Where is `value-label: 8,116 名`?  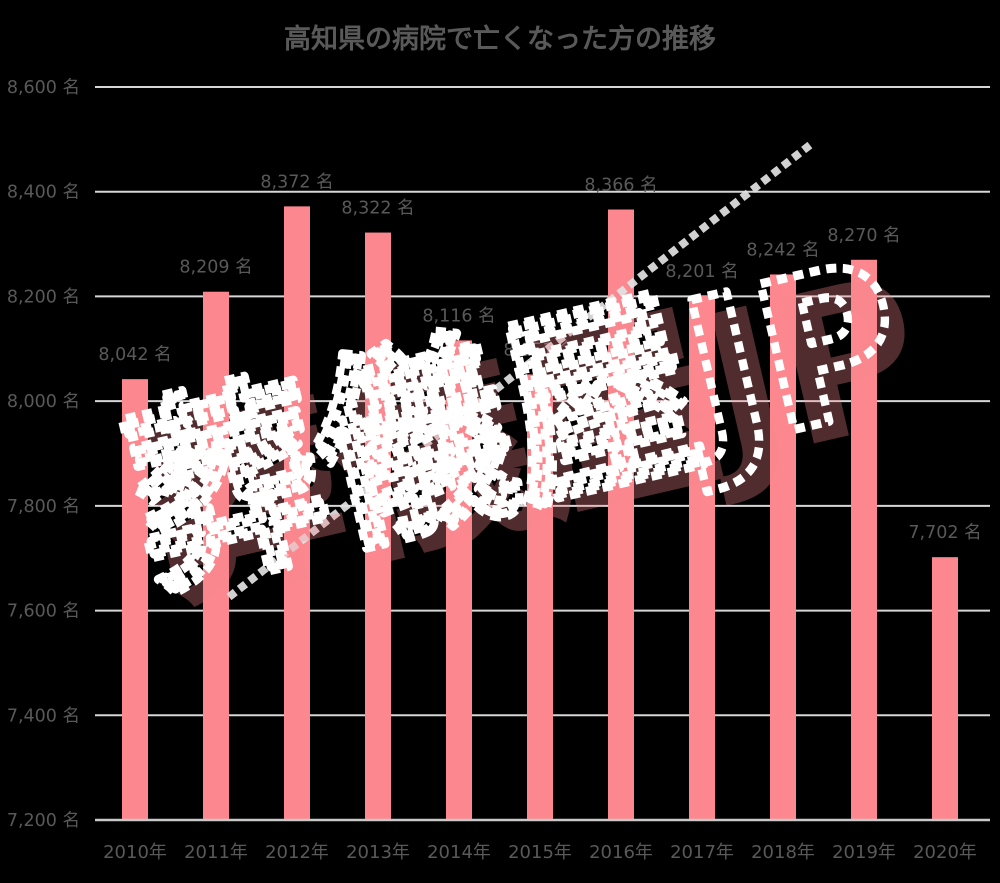 value-label: 8,116 名 is located at coordinates (458, 316).